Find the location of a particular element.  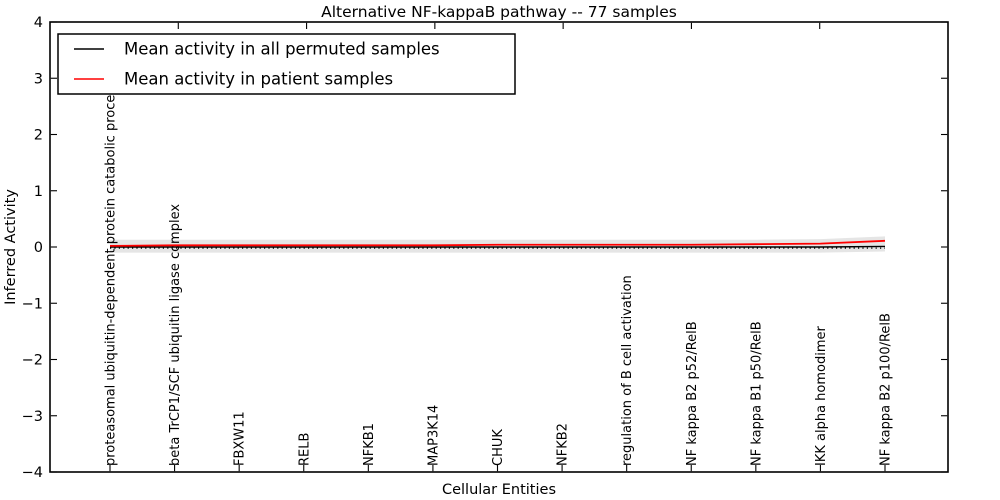

x-tick-label: regulation of B cell activation is located at coordinates (627, 370).